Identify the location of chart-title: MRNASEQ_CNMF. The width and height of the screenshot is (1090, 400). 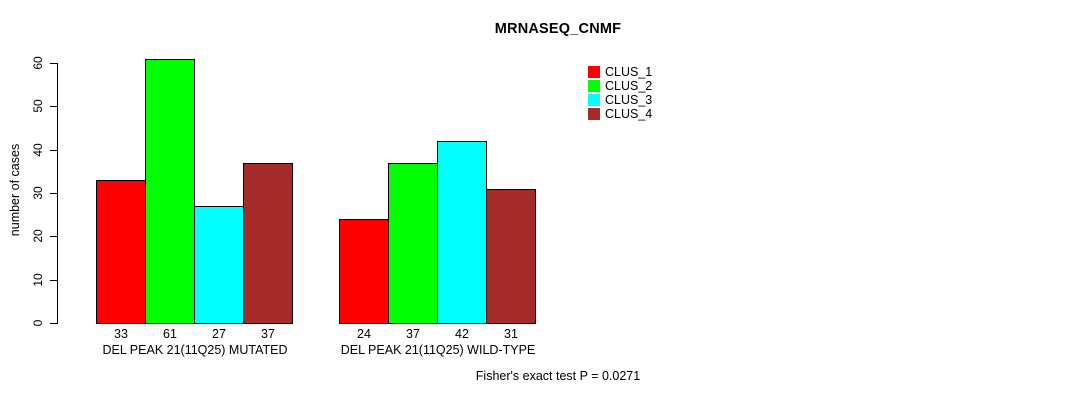
(558, 29).